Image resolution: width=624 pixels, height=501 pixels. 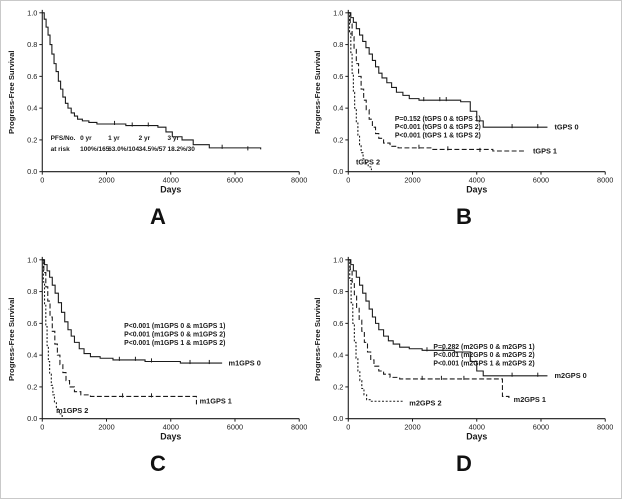 I want to click on svg-text: PFS/No., so click(x=63, y=138).